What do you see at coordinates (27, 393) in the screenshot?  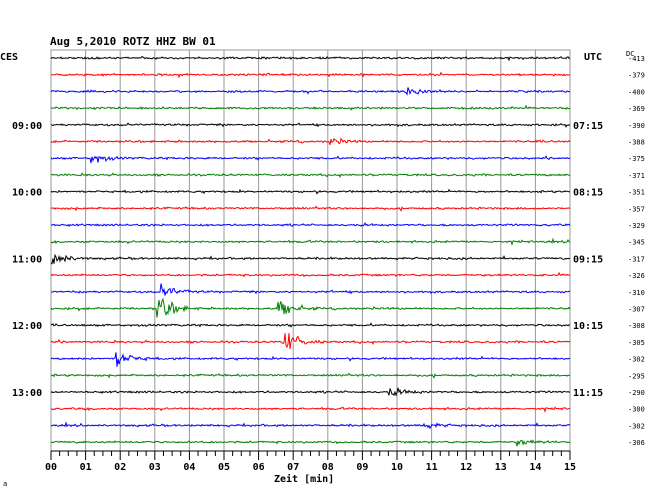 I see `left-time-label: 13:00` at bounding box center [27, 393].